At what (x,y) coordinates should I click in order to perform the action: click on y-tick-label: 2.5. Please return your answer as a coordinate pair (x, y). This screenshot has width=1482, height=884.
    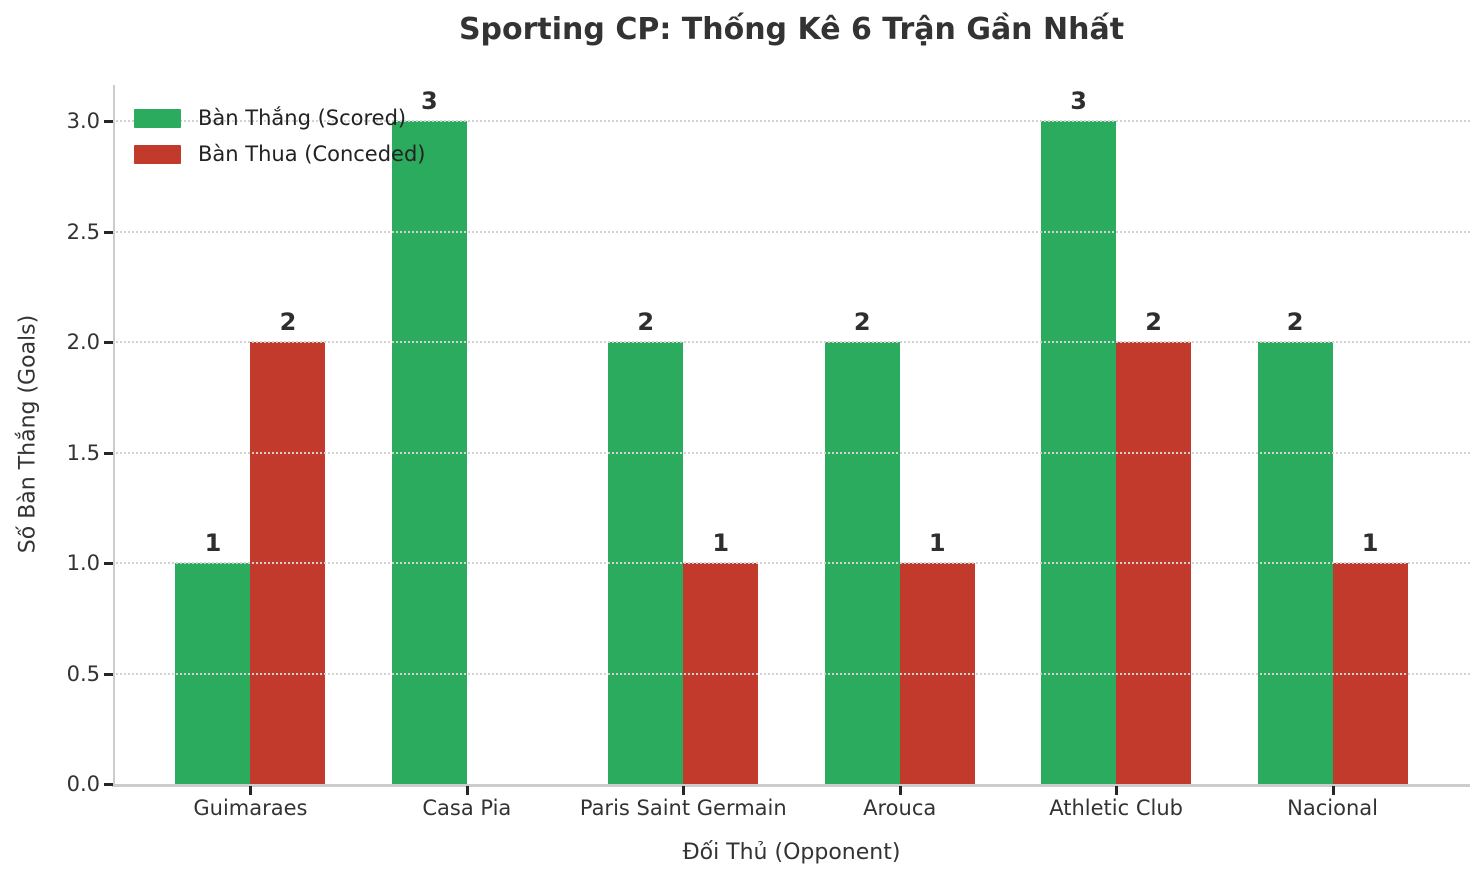
    Looking at the image, I should click on (83, 231).